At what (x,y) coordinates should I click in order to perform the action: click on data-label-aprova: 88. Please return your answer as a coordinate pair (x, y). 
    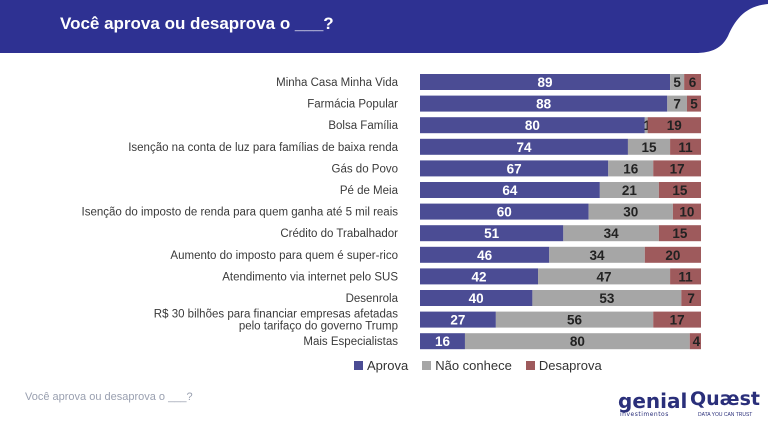
    Looking at the image, I should click on (544, 104).